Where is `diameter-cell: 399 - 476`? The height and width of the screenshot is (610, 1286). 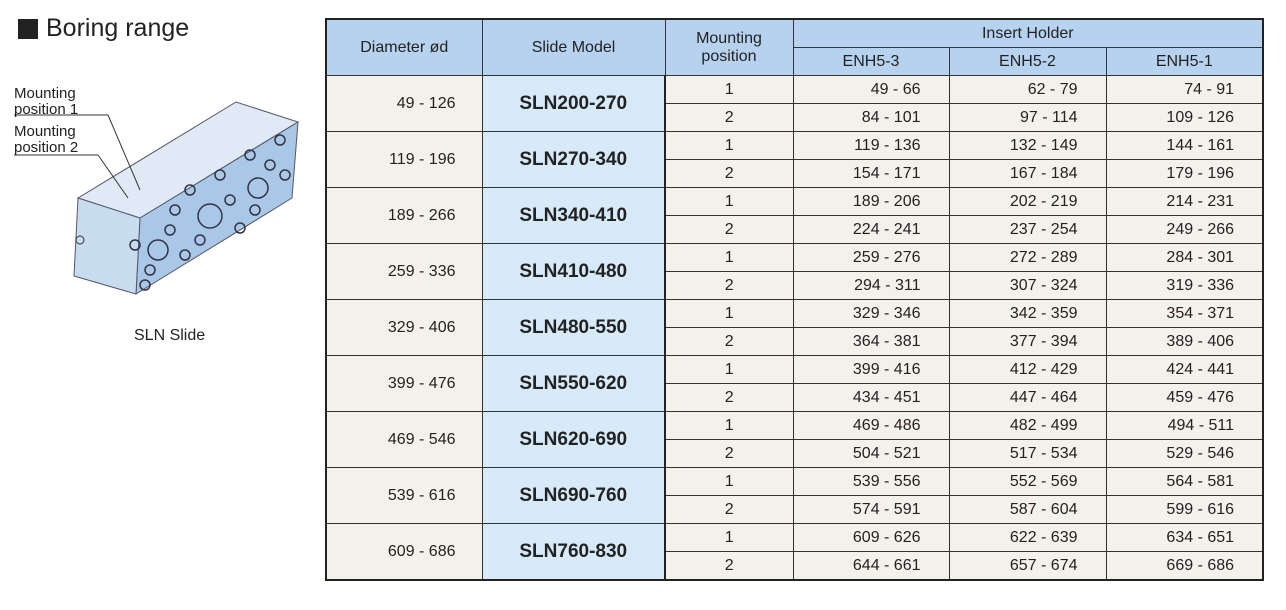
diameter-cell: 399 - 476 is located at coordinates (404, 383).